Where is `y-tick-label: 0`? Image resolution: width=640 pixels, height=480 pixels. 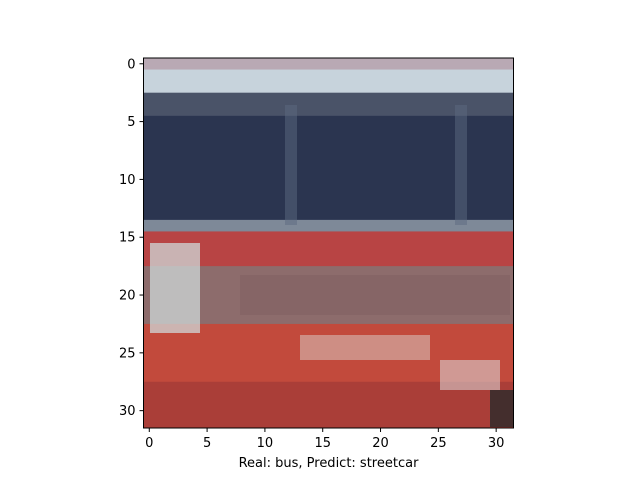
y-tick-label: 0 is located at coordinates (131, 64).